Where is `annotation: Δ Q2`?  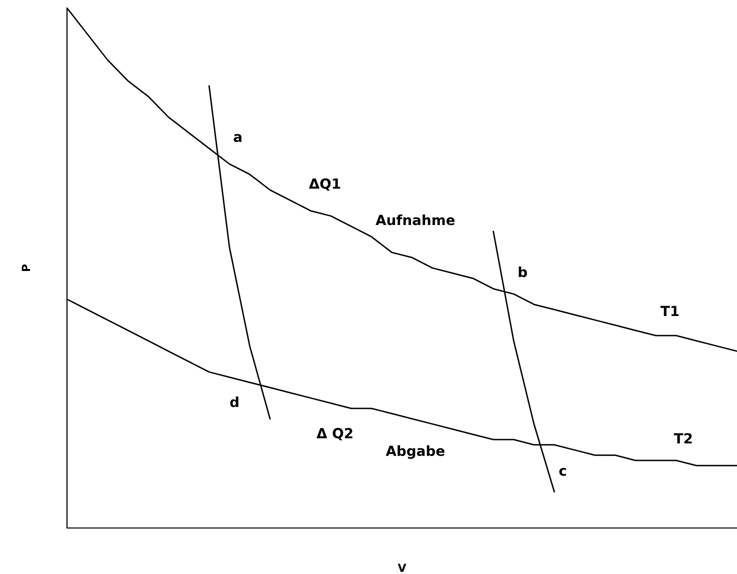
annotation: Δ Q2 is located at coordinates (334, 434).